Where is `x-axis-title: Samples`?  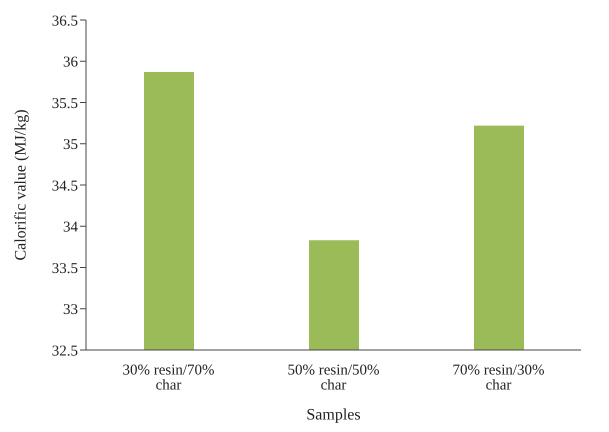
x-axis-title: Samples is located at coordinates (333, 415).